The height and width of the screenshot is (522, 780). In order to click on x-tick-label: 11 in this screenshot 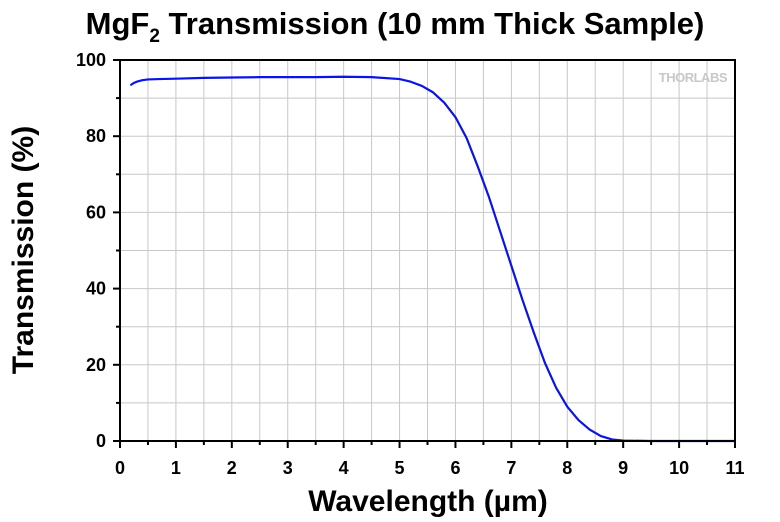, I will do `click(734, 468)`.